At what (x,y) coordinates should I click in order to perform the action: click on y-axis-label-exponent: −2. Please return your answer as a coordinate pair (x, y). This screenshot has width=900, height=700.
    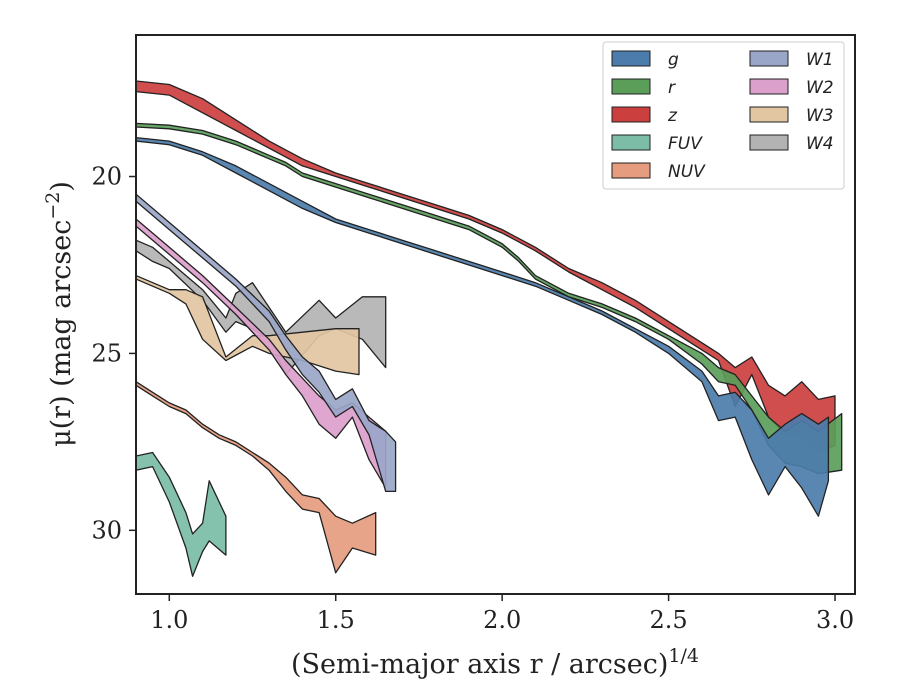
    Looking at the image, I should click on (53, 206).